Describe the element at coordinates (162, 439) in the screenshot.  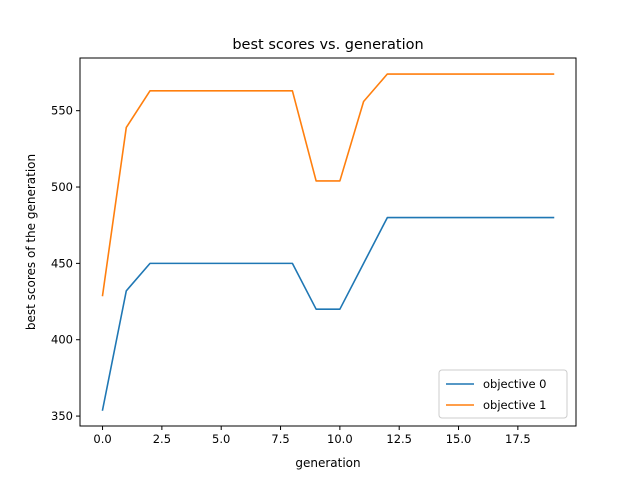
I see `x-tick-label: 2.5` at that location.